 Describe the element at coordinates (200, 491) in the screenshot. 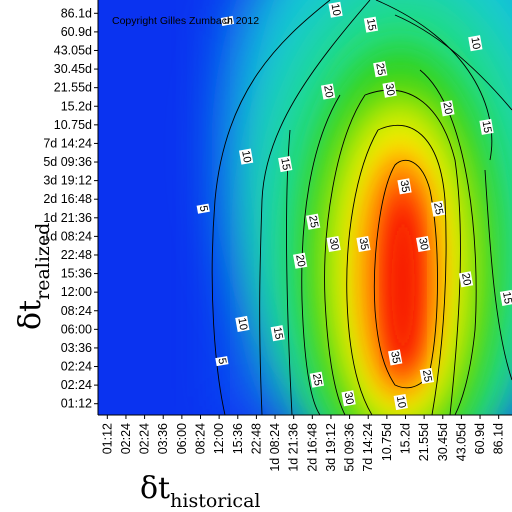

I see `x-axis-label: δthistorical` at that location.